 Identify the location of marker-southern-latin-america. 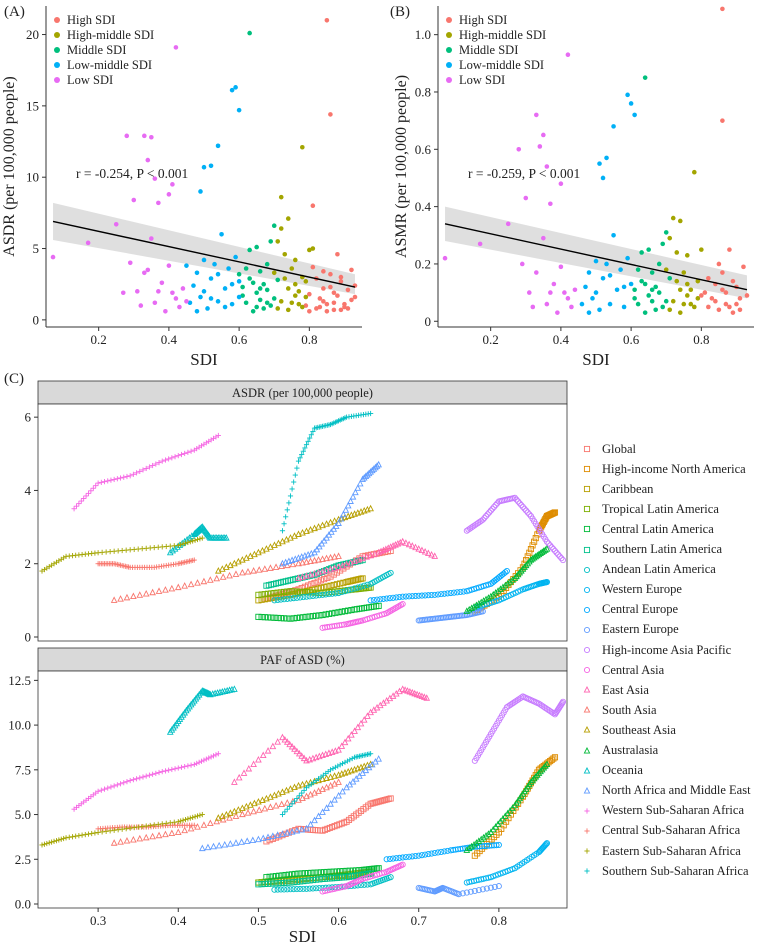
(306, 880).